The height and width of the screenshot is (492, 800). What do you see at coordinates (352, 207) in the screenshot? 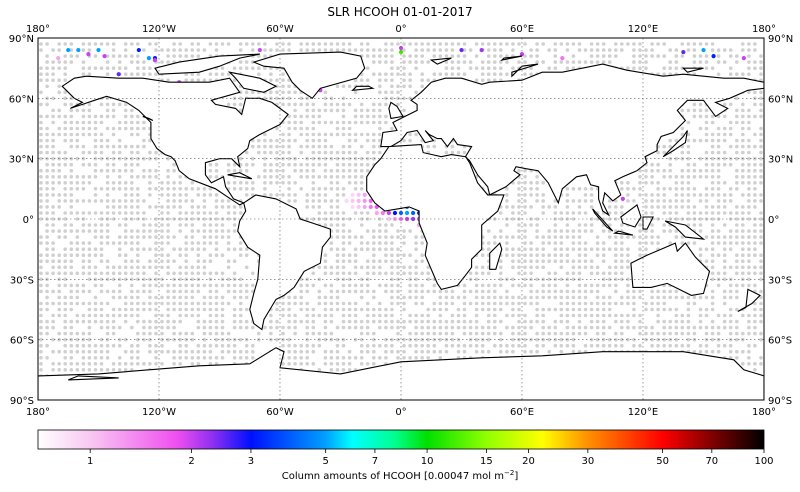
I see `hcooh-data-dot` at bounding box center [352, 207].